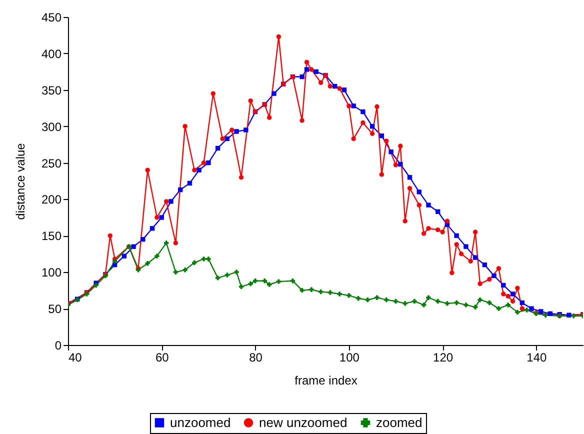 This screenshot has height=434, width=584. I want to click on x-axis-title: frame index, so click(326, 381).